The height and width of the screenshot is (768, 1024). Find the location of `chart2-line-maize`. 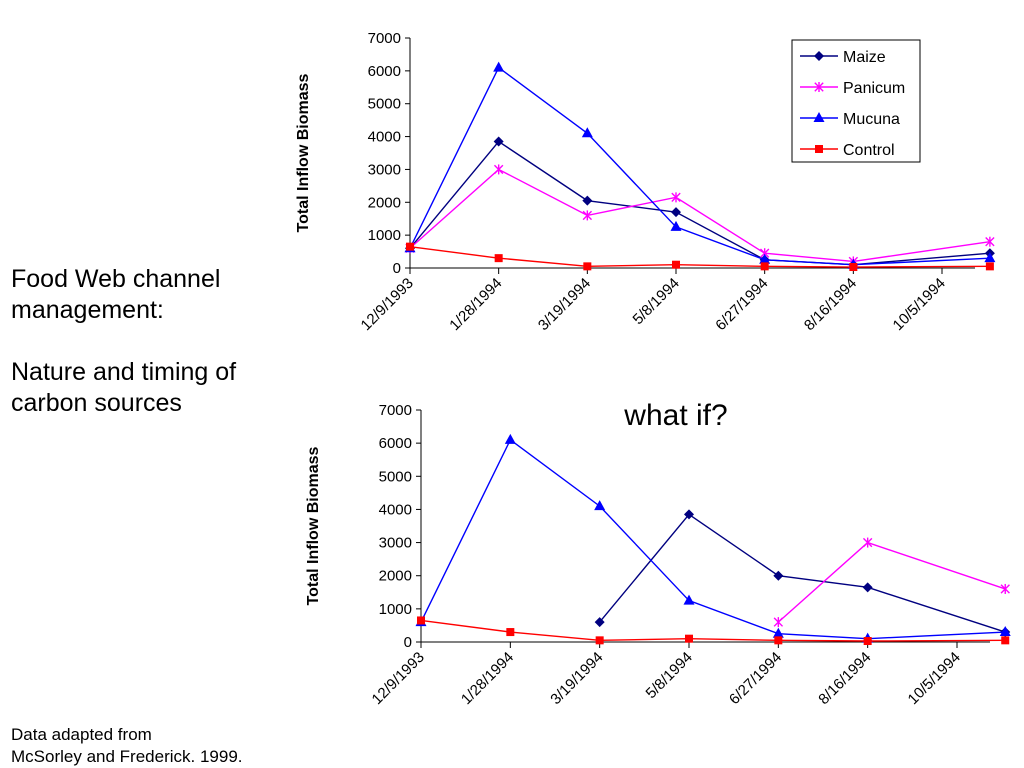

chart2-line-maize is located at coordinates (802, 573).